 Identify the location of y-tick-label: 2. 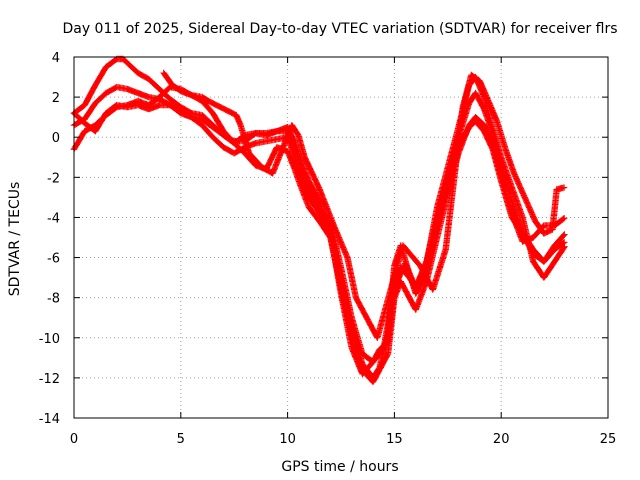
(56, 98).